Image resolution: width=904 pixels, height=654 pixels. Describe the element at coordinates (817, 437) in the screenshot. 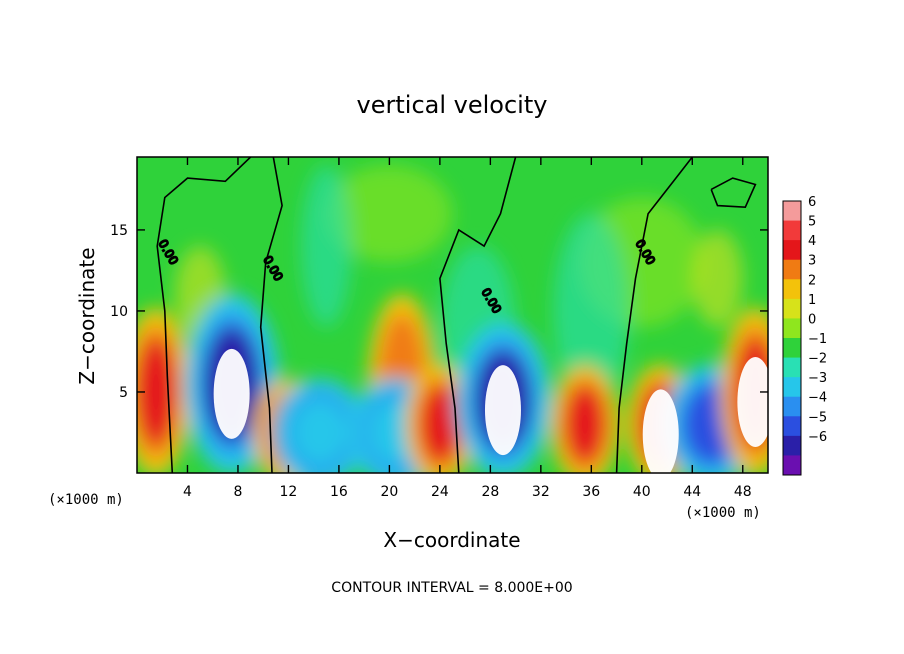

I see `colorbar-label: −6` at that location.